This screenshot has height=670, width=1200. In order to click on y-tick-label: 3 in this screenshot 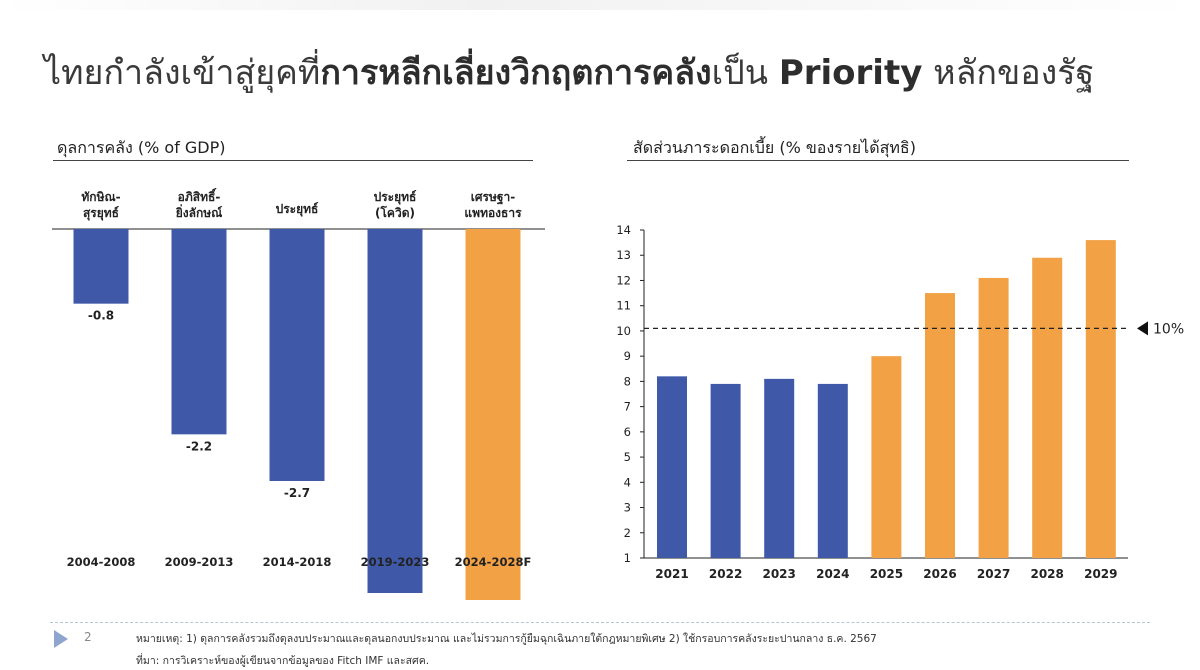, I will do `click(627, 508)`.